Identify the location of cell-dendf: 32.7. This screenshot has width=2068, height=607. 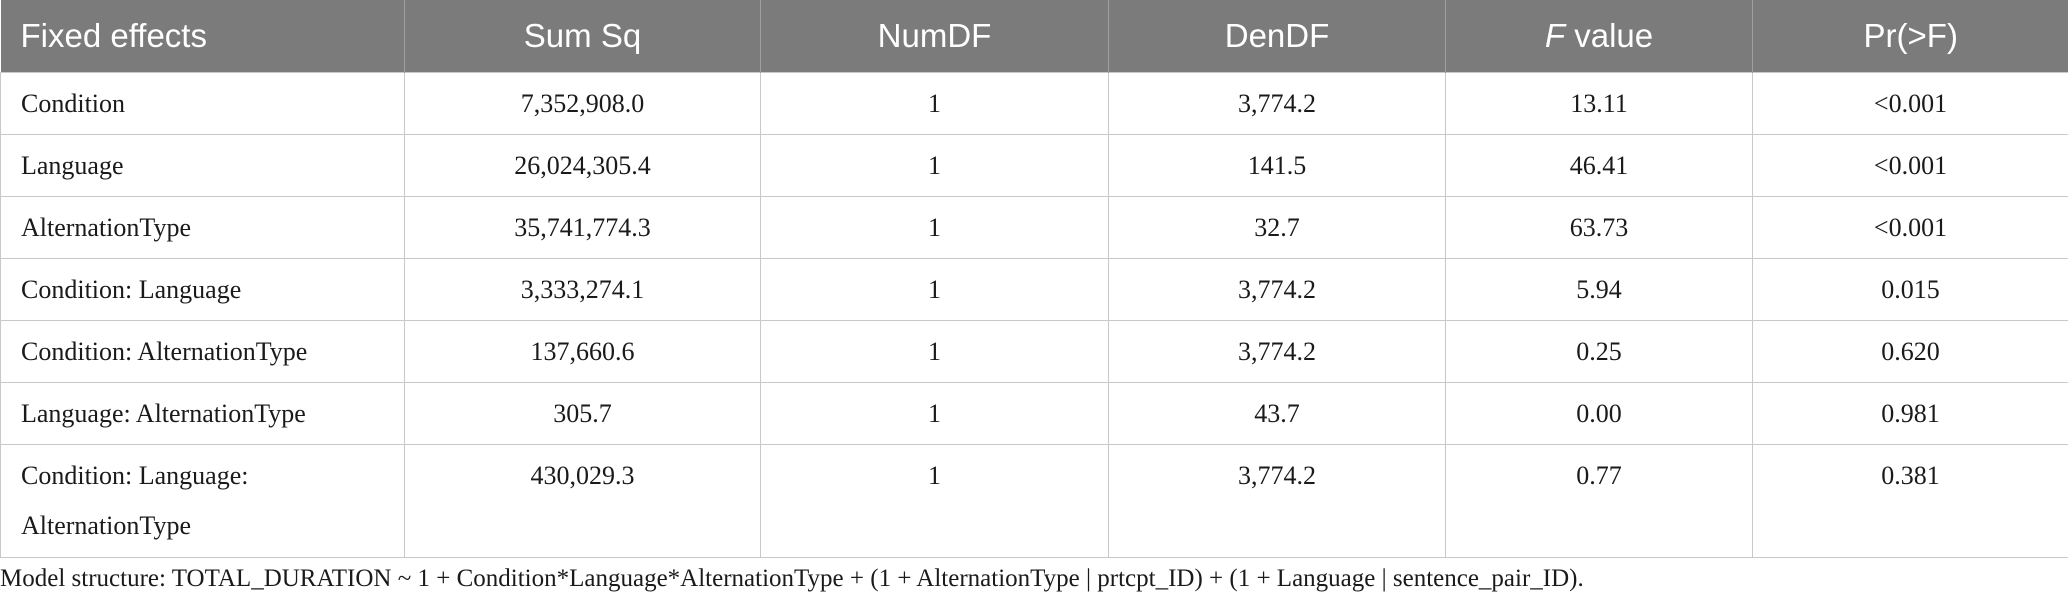
(1277, 227).